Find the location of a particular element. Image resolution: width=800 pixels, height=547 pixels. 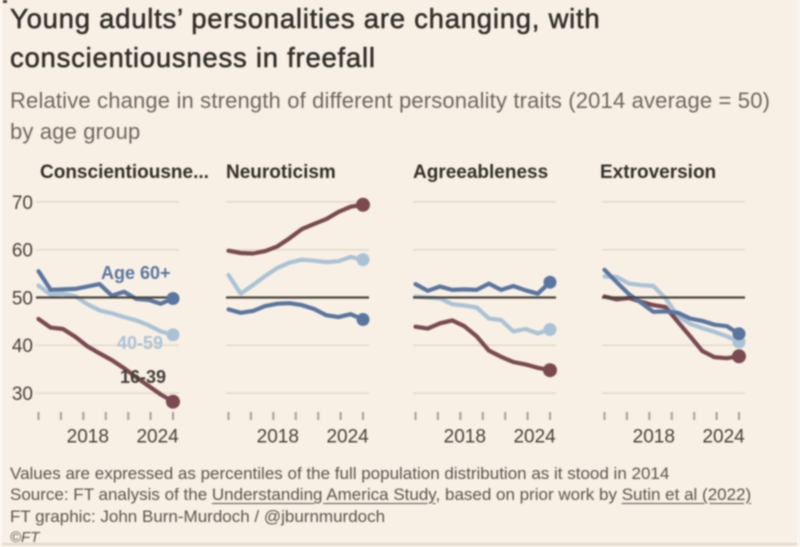

svg-text: 70 is located at coordinates (22, 203).